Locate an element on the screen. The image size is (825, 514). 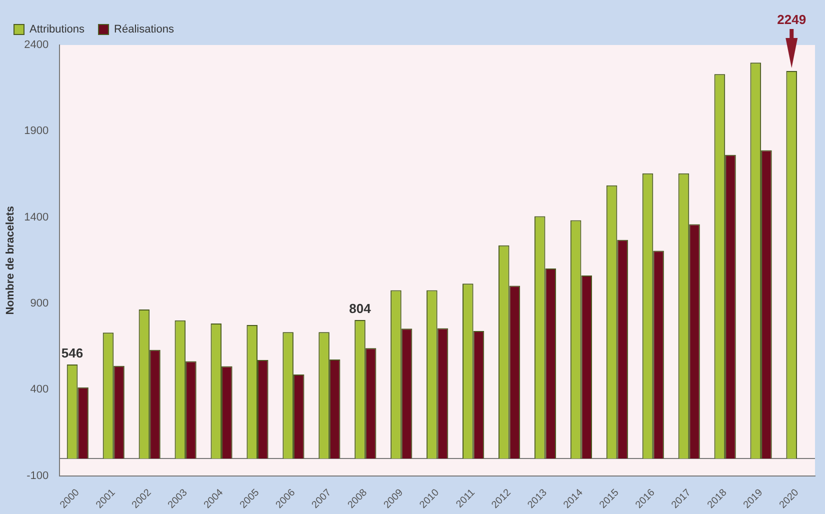
annotation: 804 is located at coordinates (360, 308).